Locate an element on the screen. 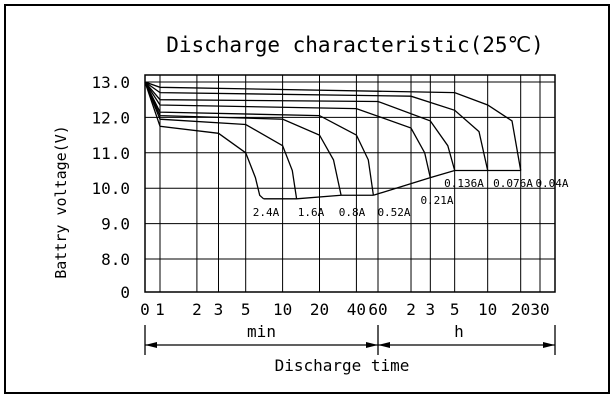 The image size is (616, 400). x-tick-label: 40 is located at coordinates (356, 309).